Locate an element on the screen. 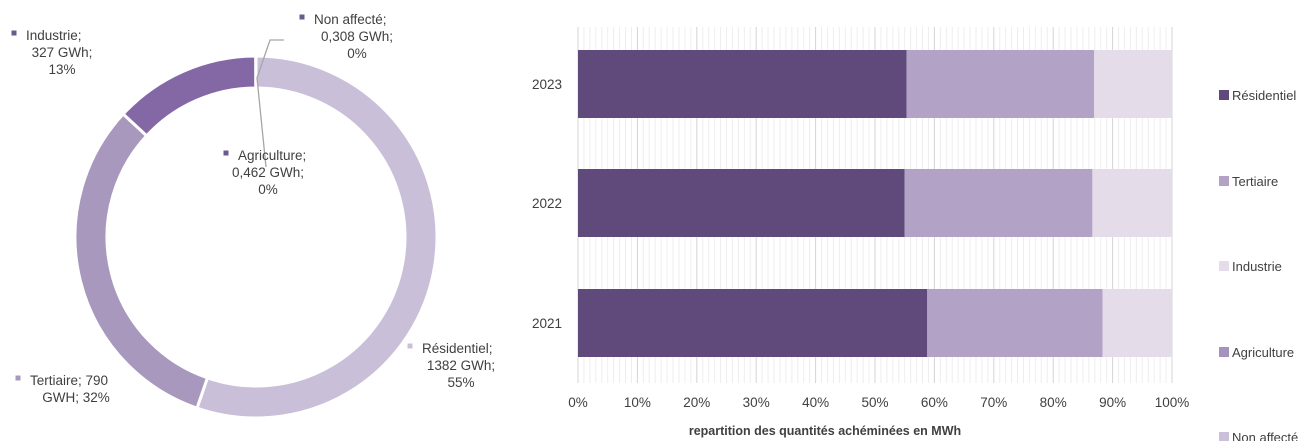  x-tick-label: 80% is located at coordinates (1053, 402).